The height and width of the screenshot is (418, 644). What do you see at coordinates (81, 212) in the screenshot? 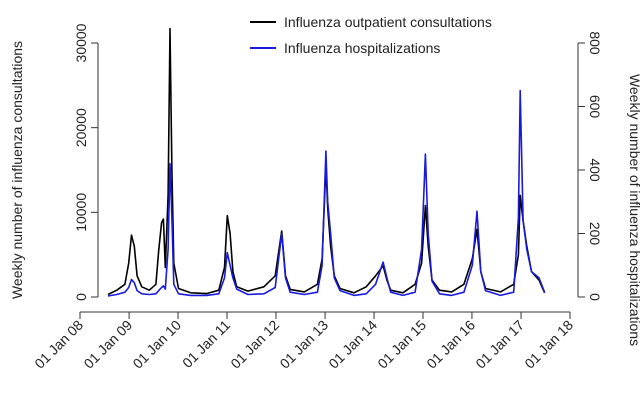
I see `y-tick-label: 10000` at bounding box center [81, 212].